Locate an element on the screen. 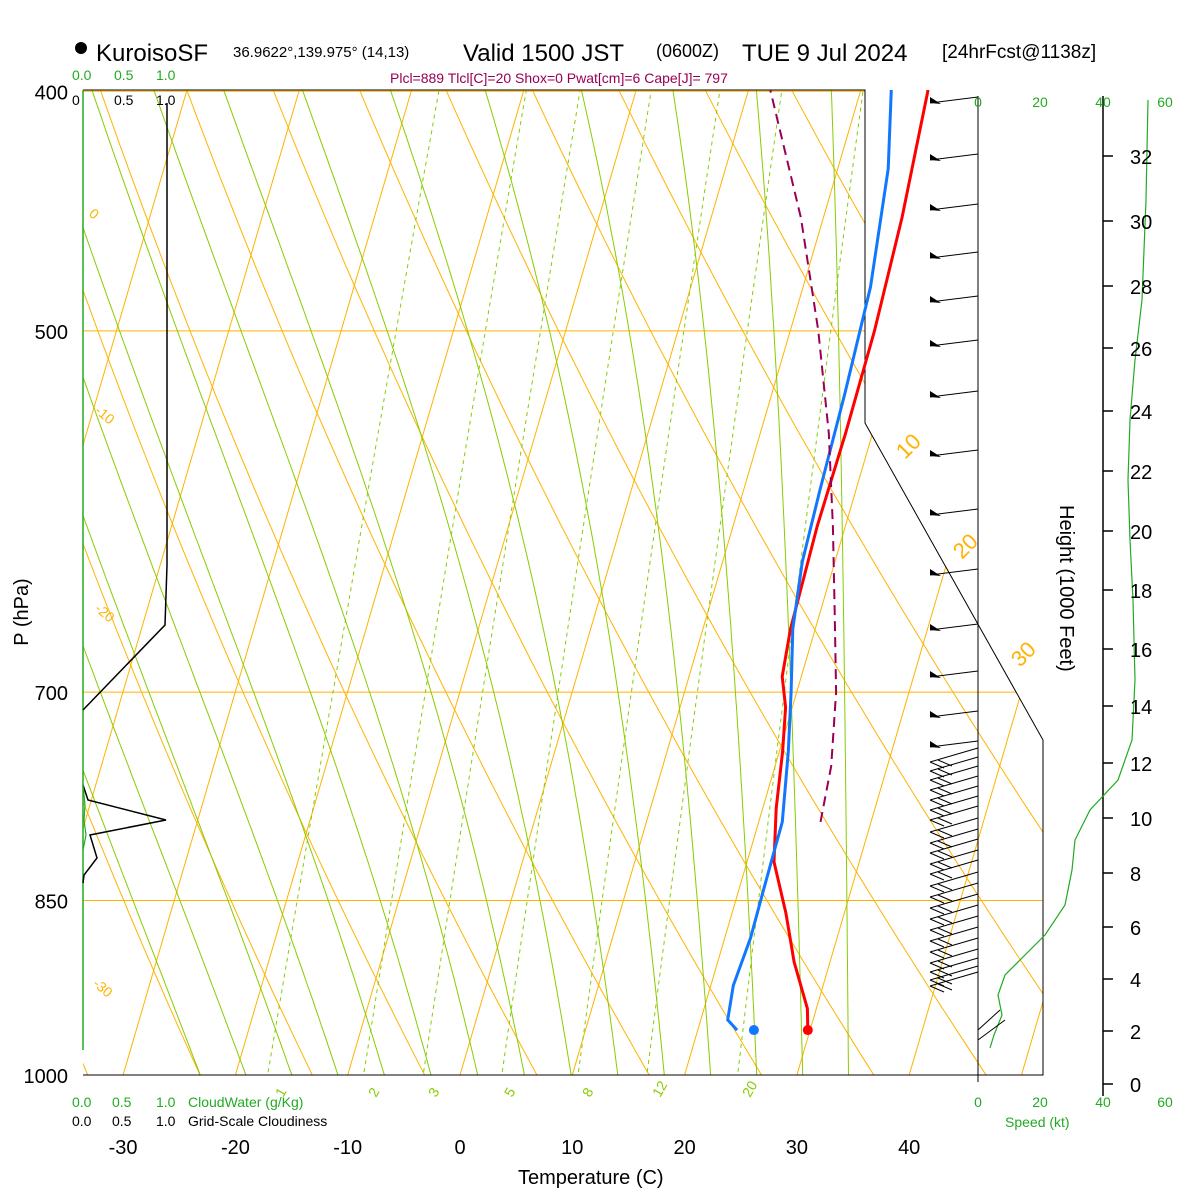 Image resolution: width=1200 pixels, height=1200 pixels. height-tick-label: 30 is located at coordinates (1141, 223).